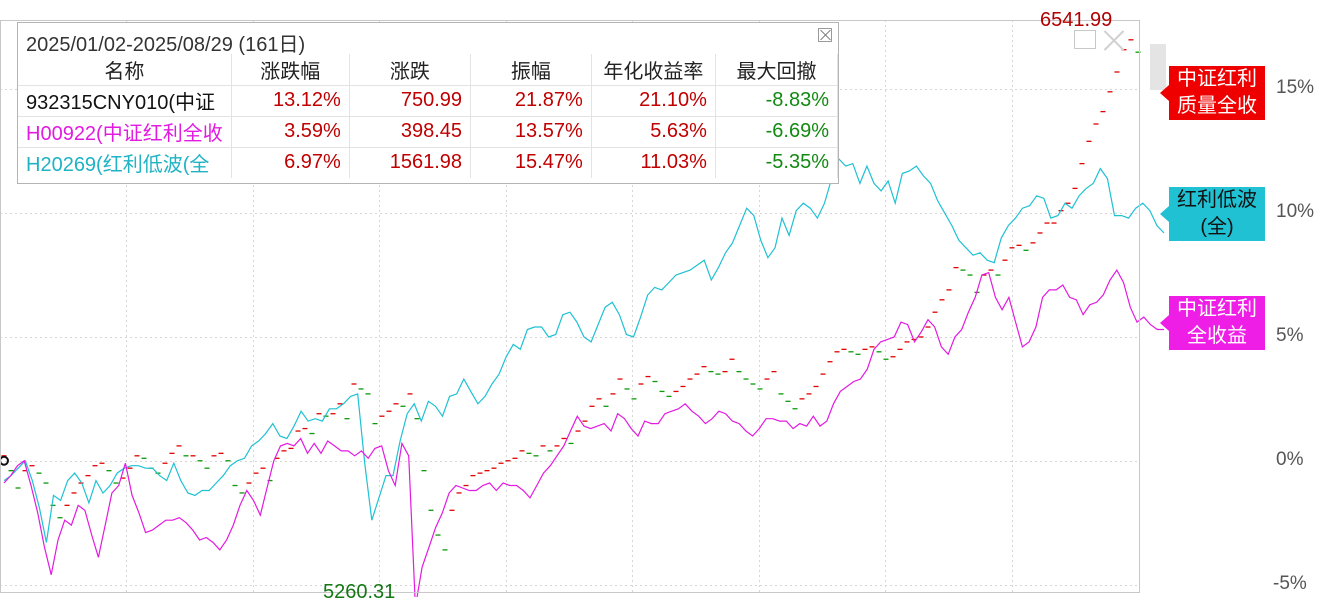 Image resolution: width=1321 pixels, height=604 pixels. I want to click on row-name: H00922(中证红利全收, so click(125, 131).